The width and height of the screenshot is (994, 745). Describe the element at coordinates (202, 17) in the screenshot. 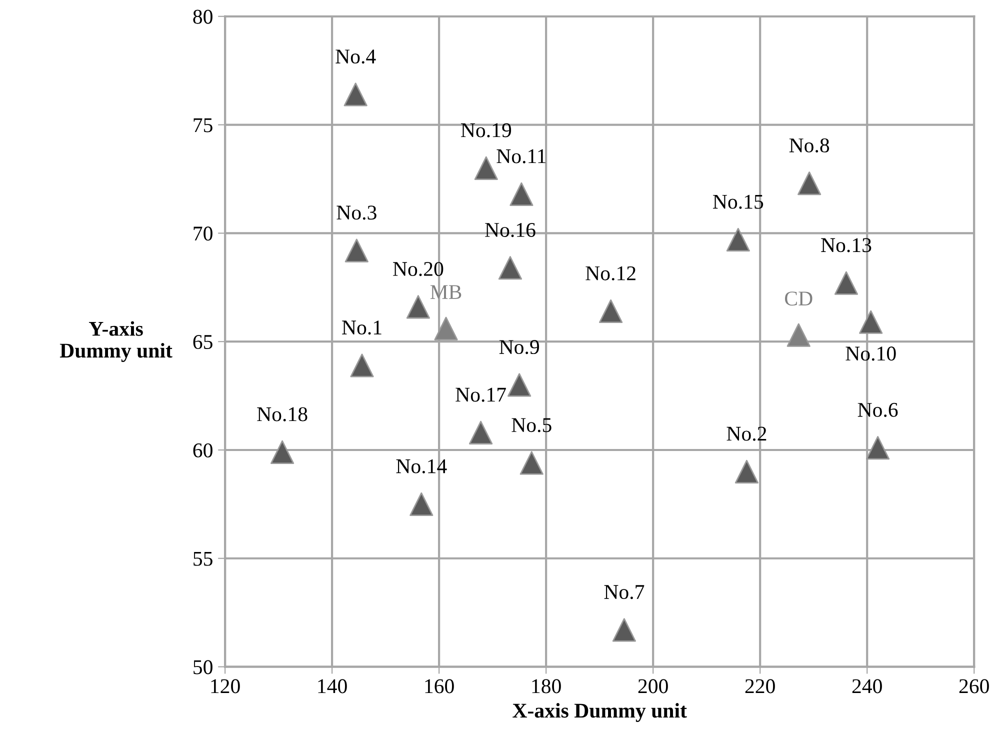

I see `y-tick-label: 80` at that location.